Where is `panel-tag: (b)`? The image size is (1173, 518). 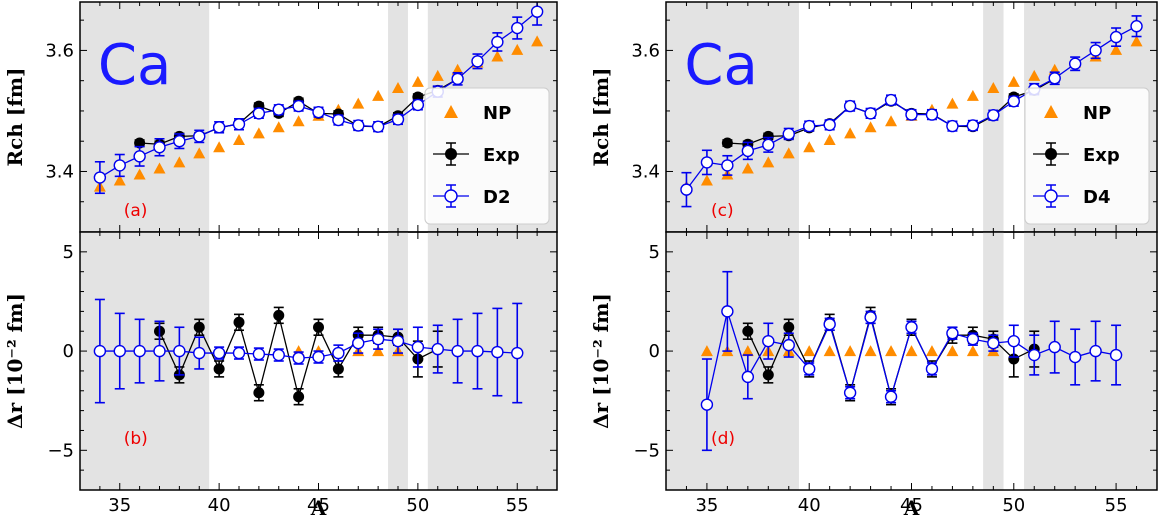 panel-tag: (b) is located at coordinates (136, 439).